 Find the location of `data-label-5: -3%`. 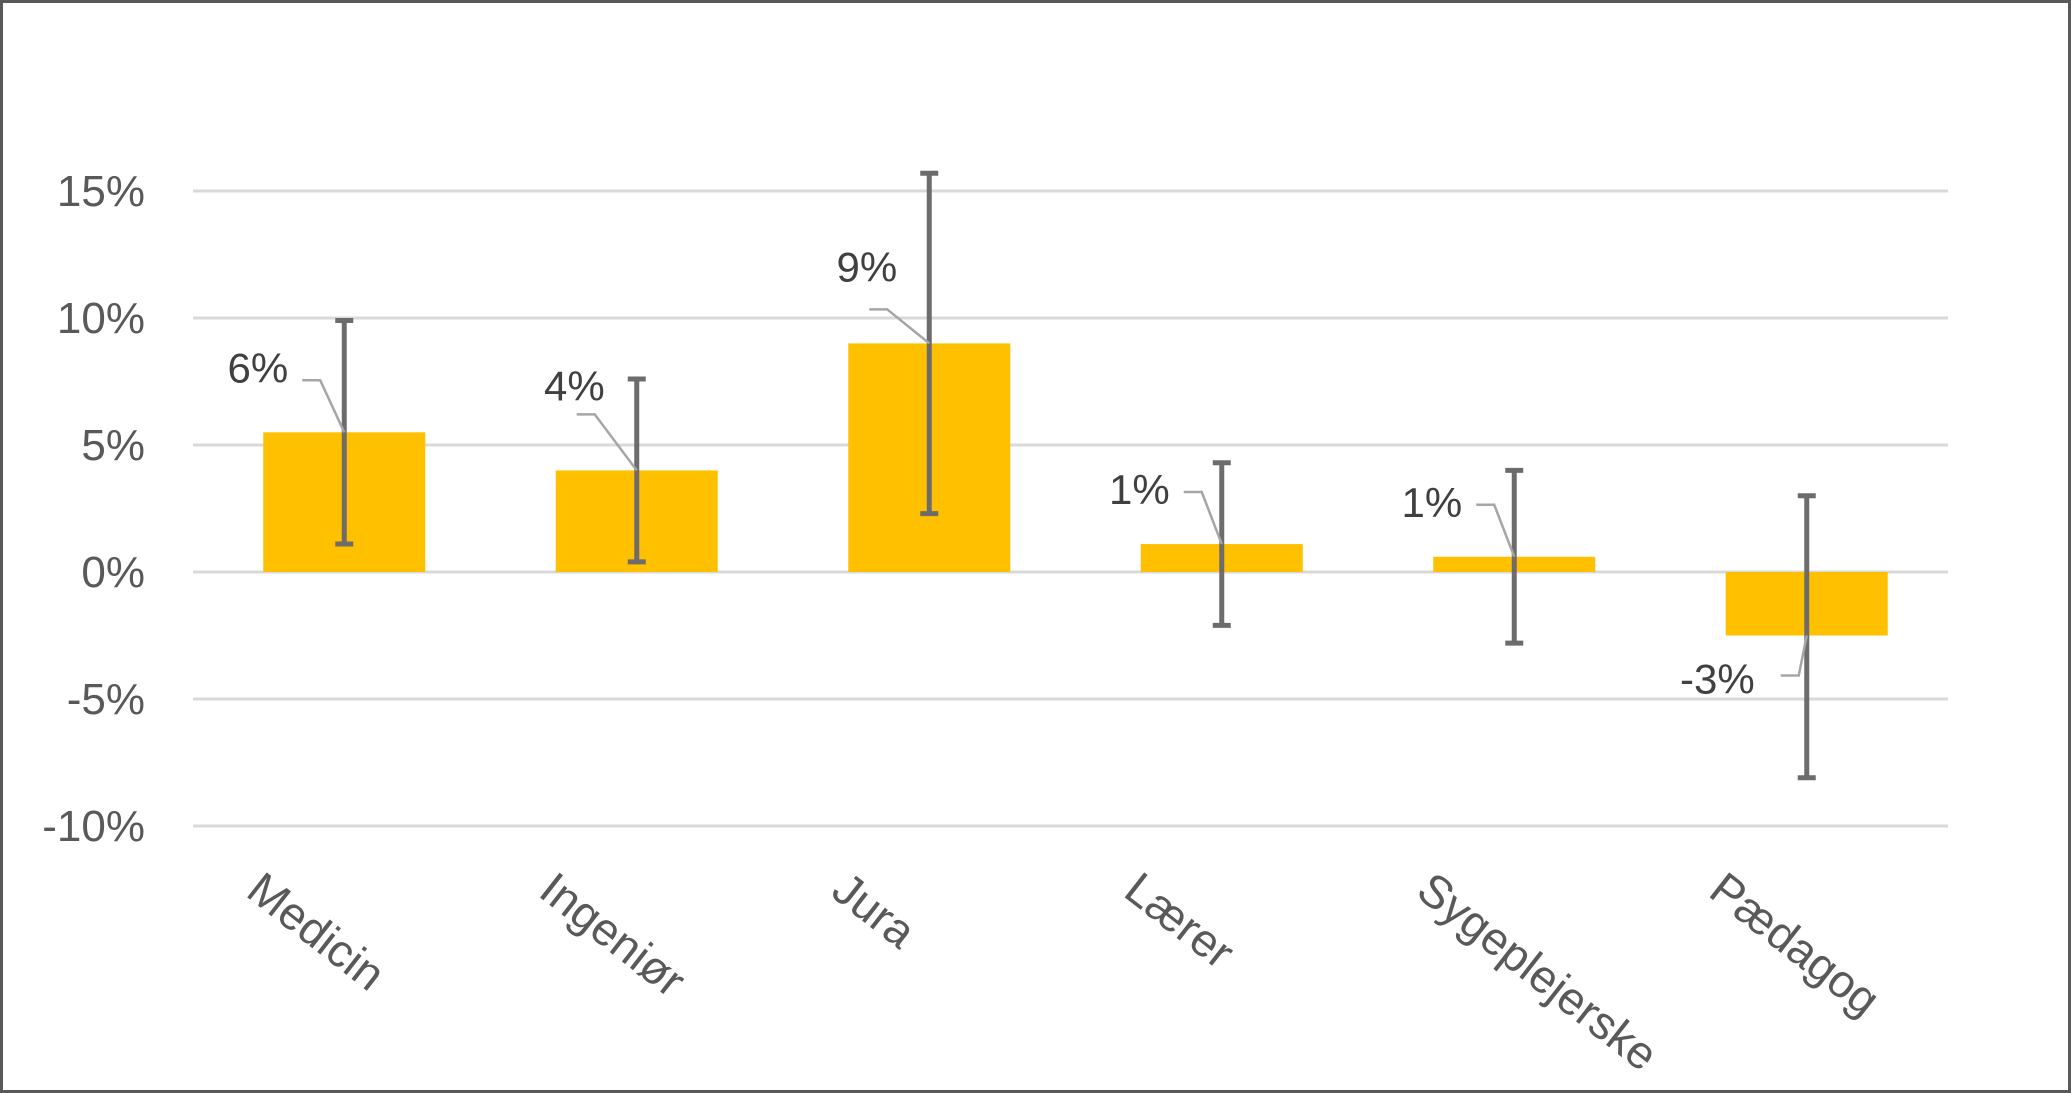

data-label-5: -3% is located at coordinates (1717, 679).